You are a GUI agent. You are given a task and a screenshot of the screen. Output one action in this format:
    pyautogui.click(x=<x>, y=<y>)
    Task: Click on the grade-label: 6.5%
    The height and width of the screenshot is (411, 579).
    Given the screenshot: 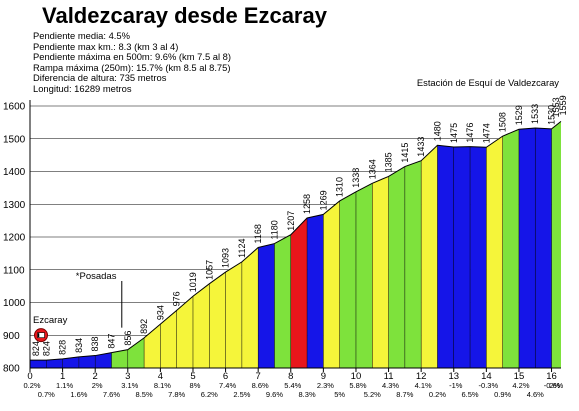 What is the action you would take?
    pyautogui.click(x=470, y=394)
    